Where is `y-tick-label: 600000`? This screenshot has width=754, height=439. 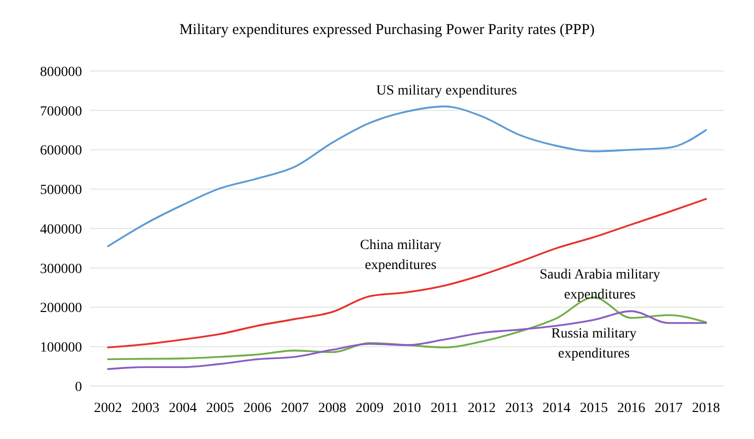
y-tick-label: 600000 is located at coordinates (61, 151).